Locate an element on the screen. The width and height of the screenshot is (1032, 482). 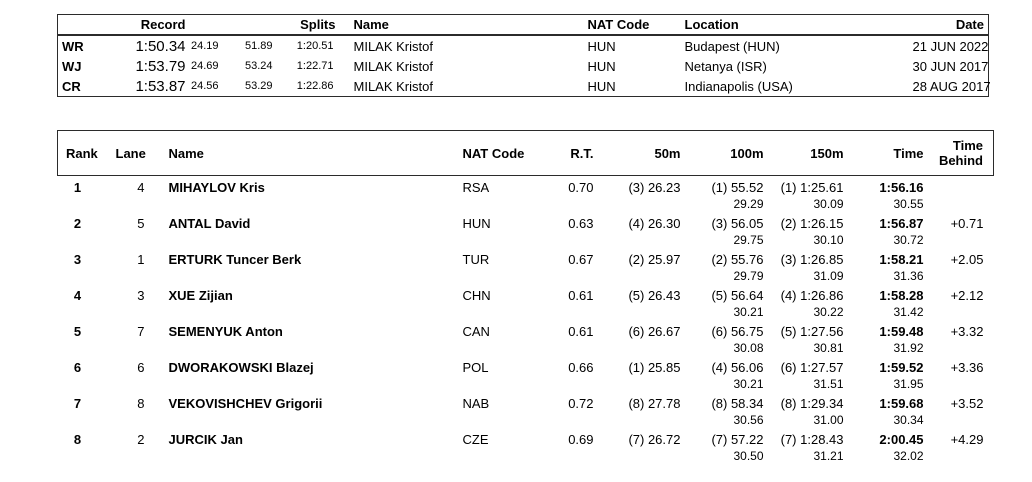
final-lap: 31.95 is located at coordinates (908, 384).